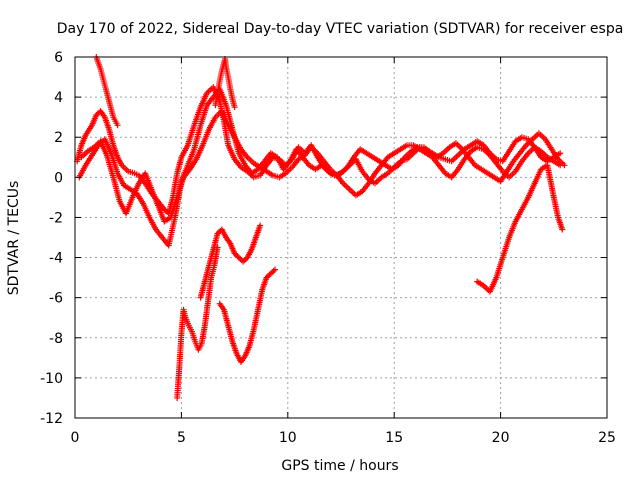 Image resolution: width=640 pixels, height=480 pixels. What do you see at coordinates (14, 238) in the screenshot?
I see `y-axis-label: SDTVAR / TECUs` at bounding box center [14, 238].